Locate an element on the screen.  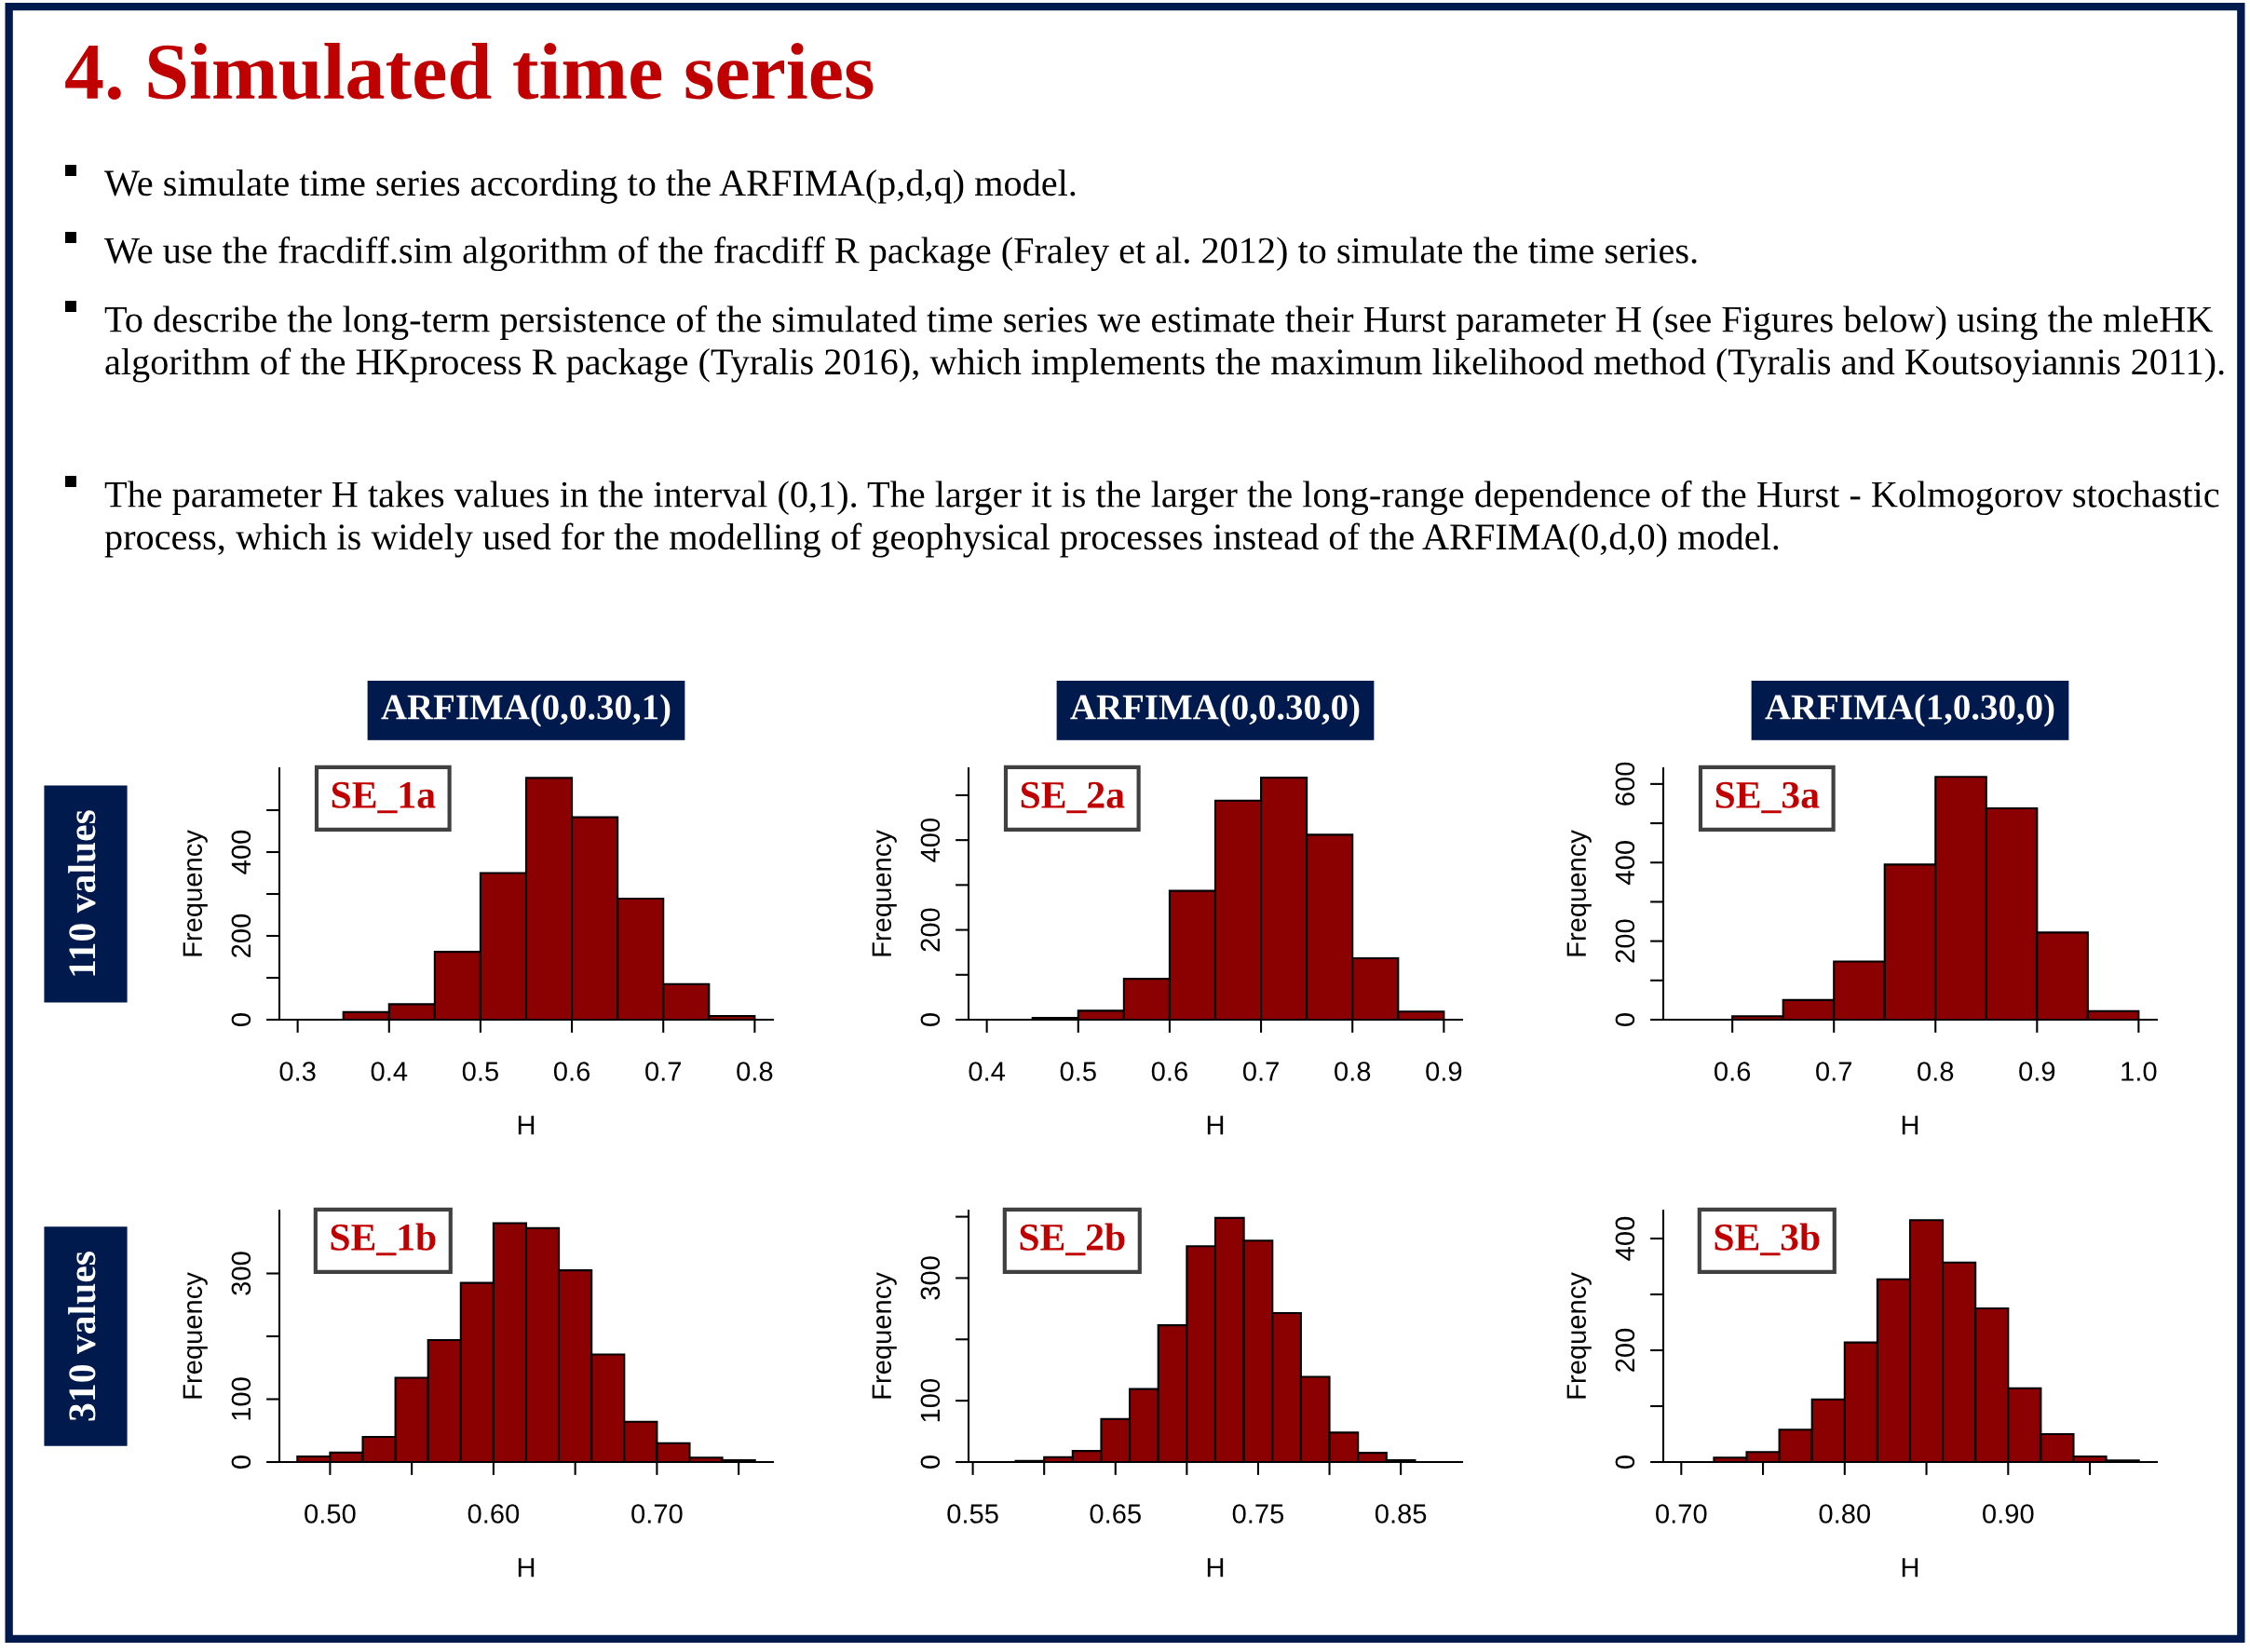
x-tick-label: 0.75 is located at coordinates (1258, 1513).